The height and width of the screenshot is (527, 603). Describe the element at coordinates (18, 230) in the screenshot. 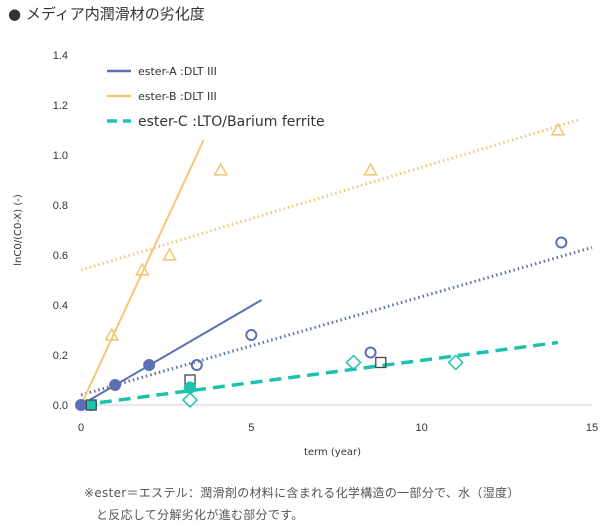

I see `y-axis-label: lnC0/(C0-X) (-)` at that location.